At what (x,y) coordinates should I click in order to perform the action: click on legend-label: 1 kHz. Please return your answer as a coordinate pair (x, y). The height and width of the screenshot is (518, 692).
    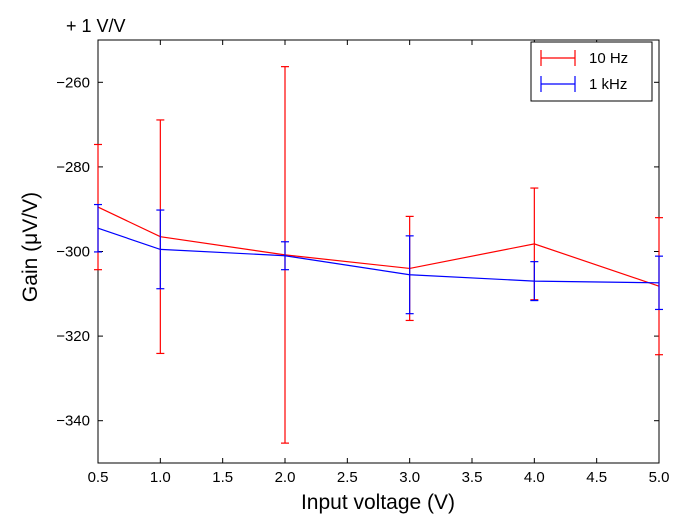
    Looking at the image, I should click on (608, 84).